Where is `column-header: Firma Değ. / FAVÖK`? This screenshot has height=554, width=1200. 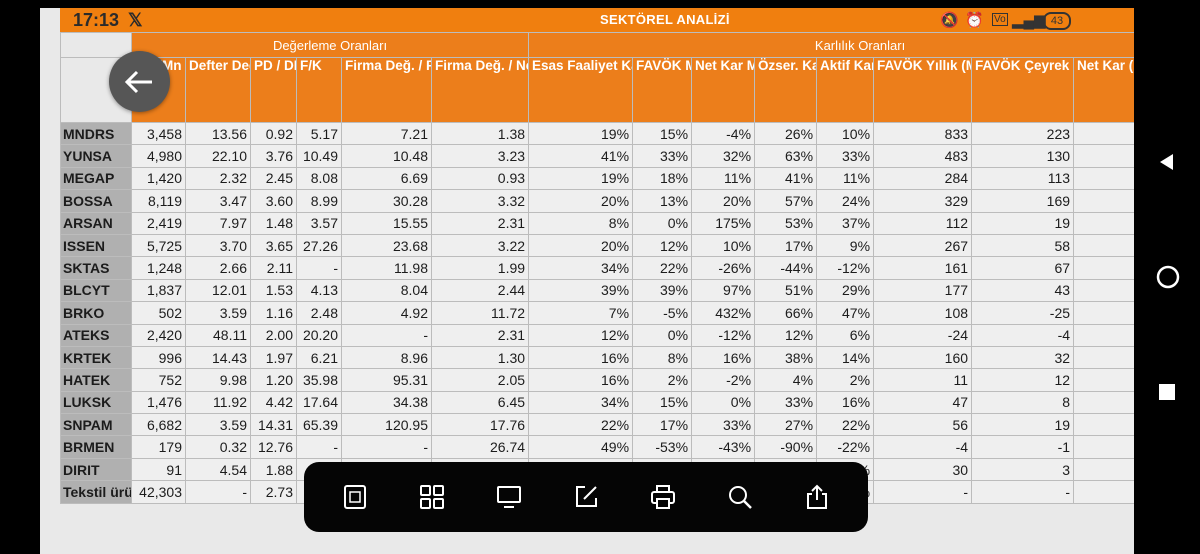 column-header: Firma Değ. / FAVÖK is located at coordinates (386, 90).